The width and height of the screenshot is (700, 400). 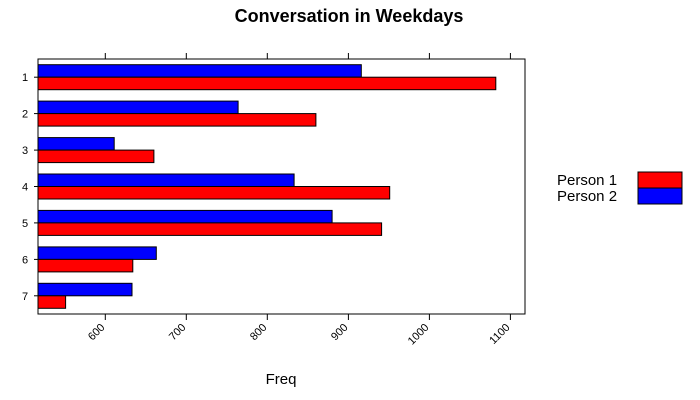 What do you see at coordinates (25, 297) in the screenshot?
I see `y-tick-label: 7` at bounding box center [25, 297].